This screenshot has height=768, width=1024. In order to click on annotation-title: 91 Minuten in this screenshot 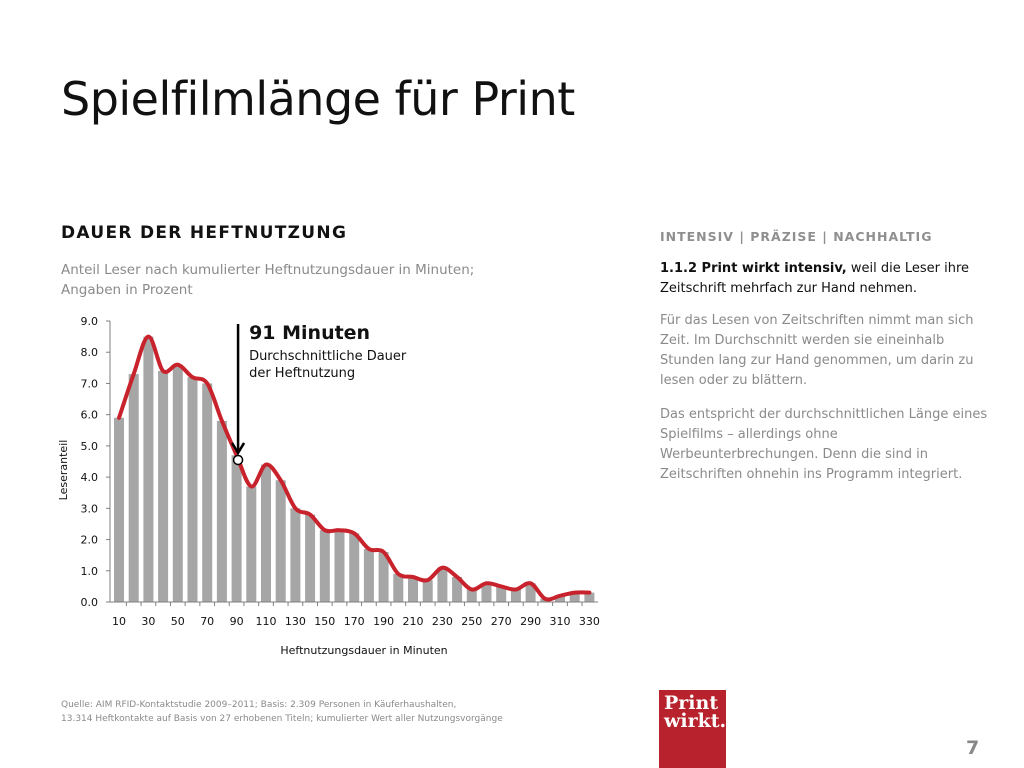, I will do `click(309, 333)`.